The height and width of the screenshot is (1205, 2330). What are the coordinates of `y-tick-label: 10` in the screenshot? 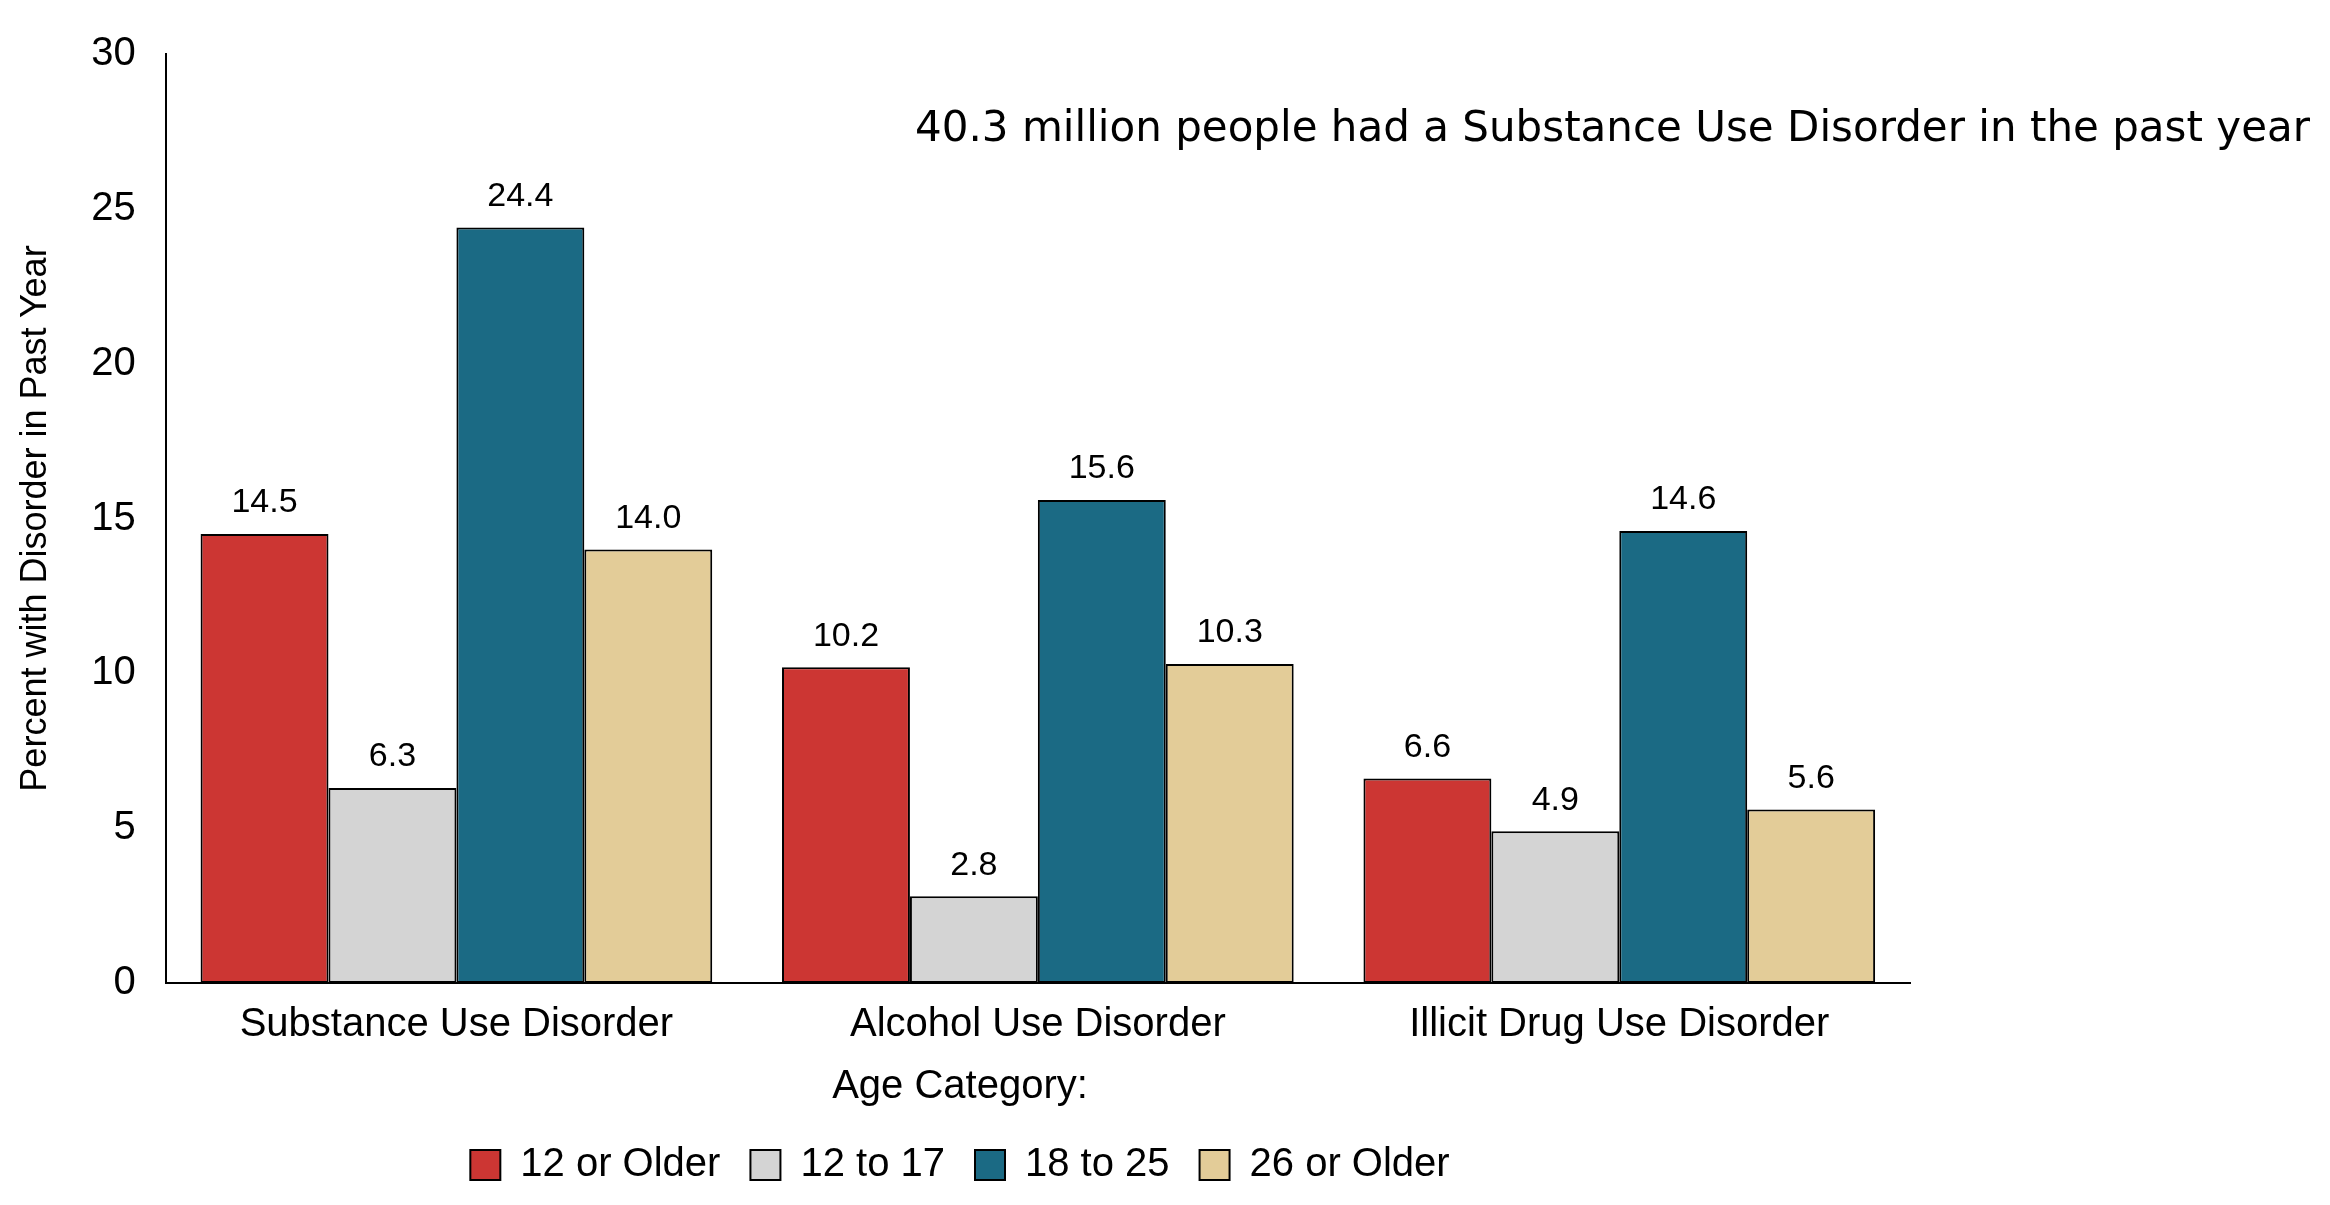 It's located at (113, 670).